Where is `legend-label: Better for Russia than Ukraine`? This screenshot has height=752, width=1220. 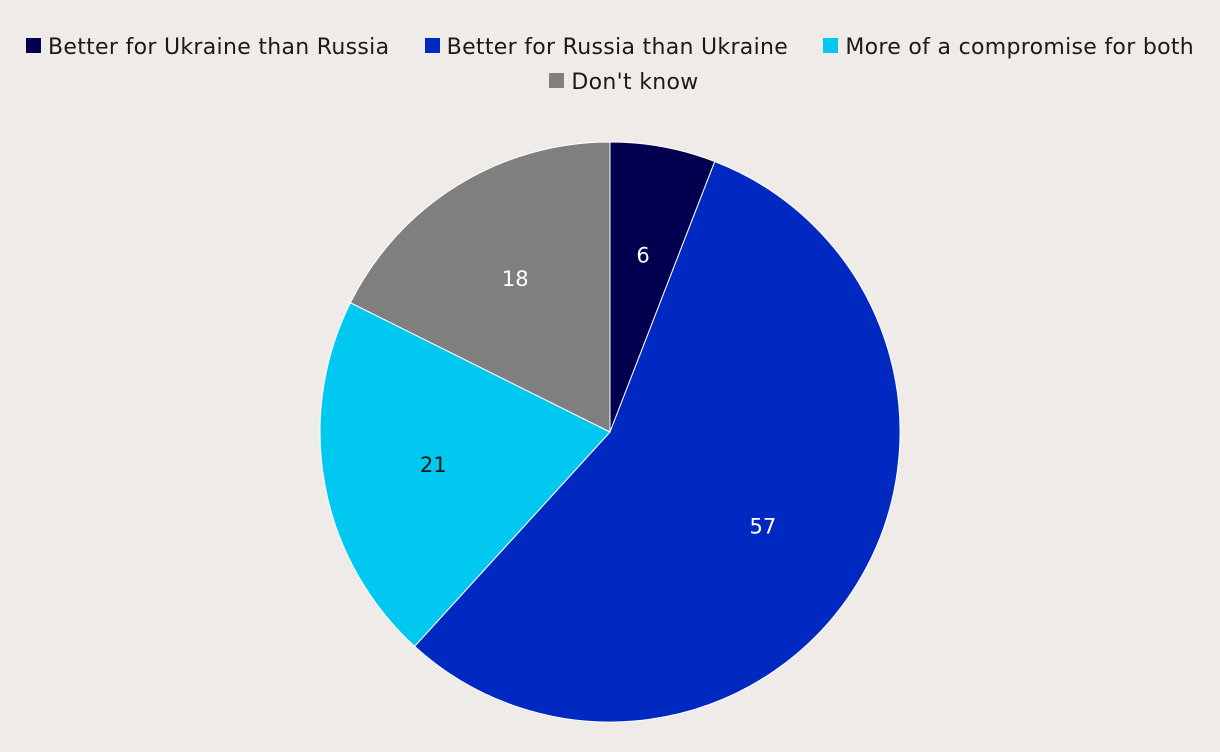 legend-label: Better for Russia than Ukraine is located at coordinates (617, 47).